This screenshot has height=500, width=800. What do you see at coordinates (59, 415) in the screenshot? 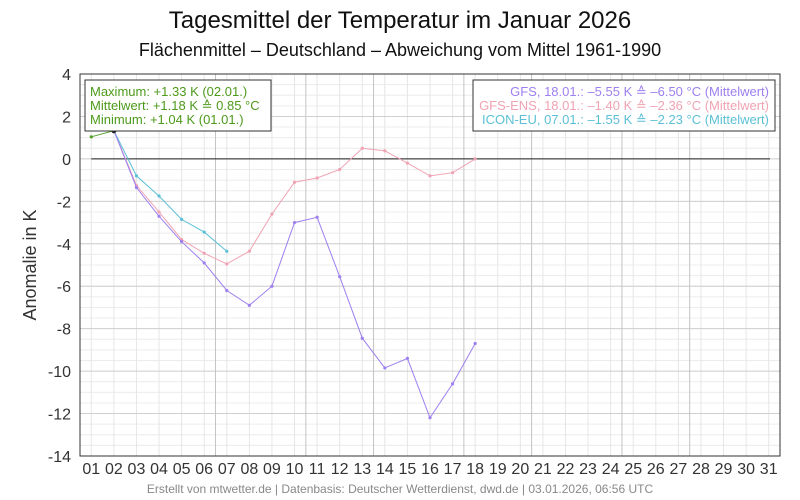
I see `y-tick-label: -12` at bounding box center [59, 415].